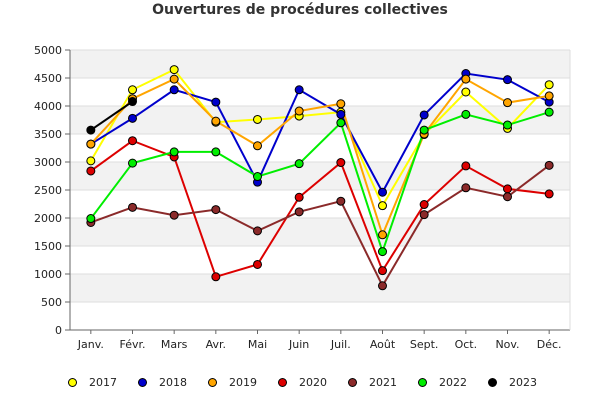  I want to click on x-tick-label: Mai, so click(257, 344).